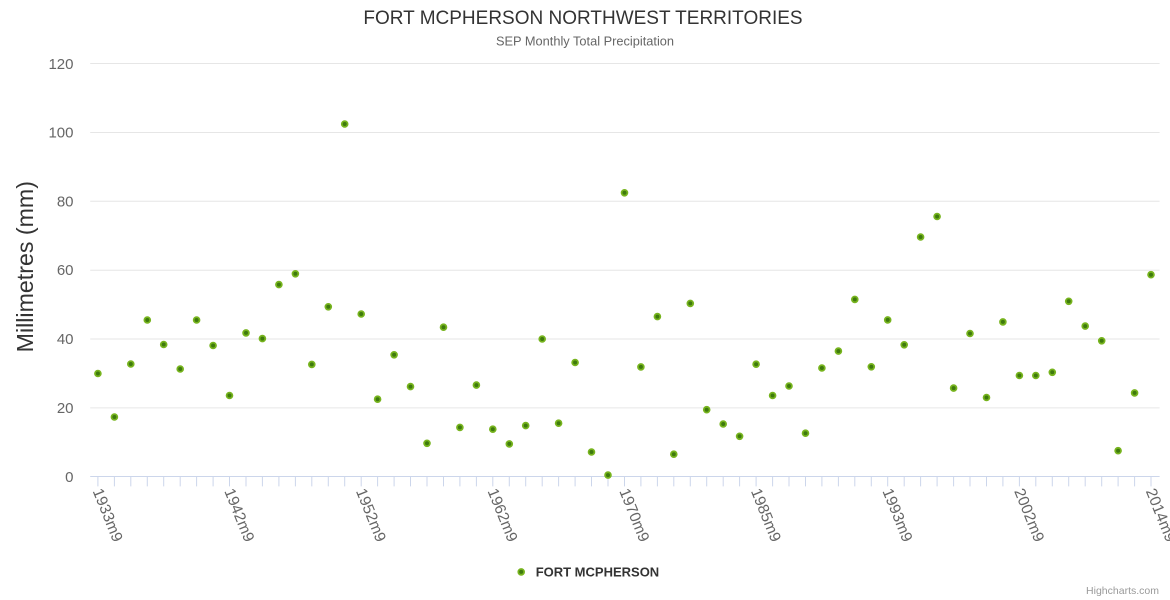  What do you see at coordinates (598, 572) in the screenshot?
I see `svg-text: FORT MCPHERSON` at bounding box center [598, 572].